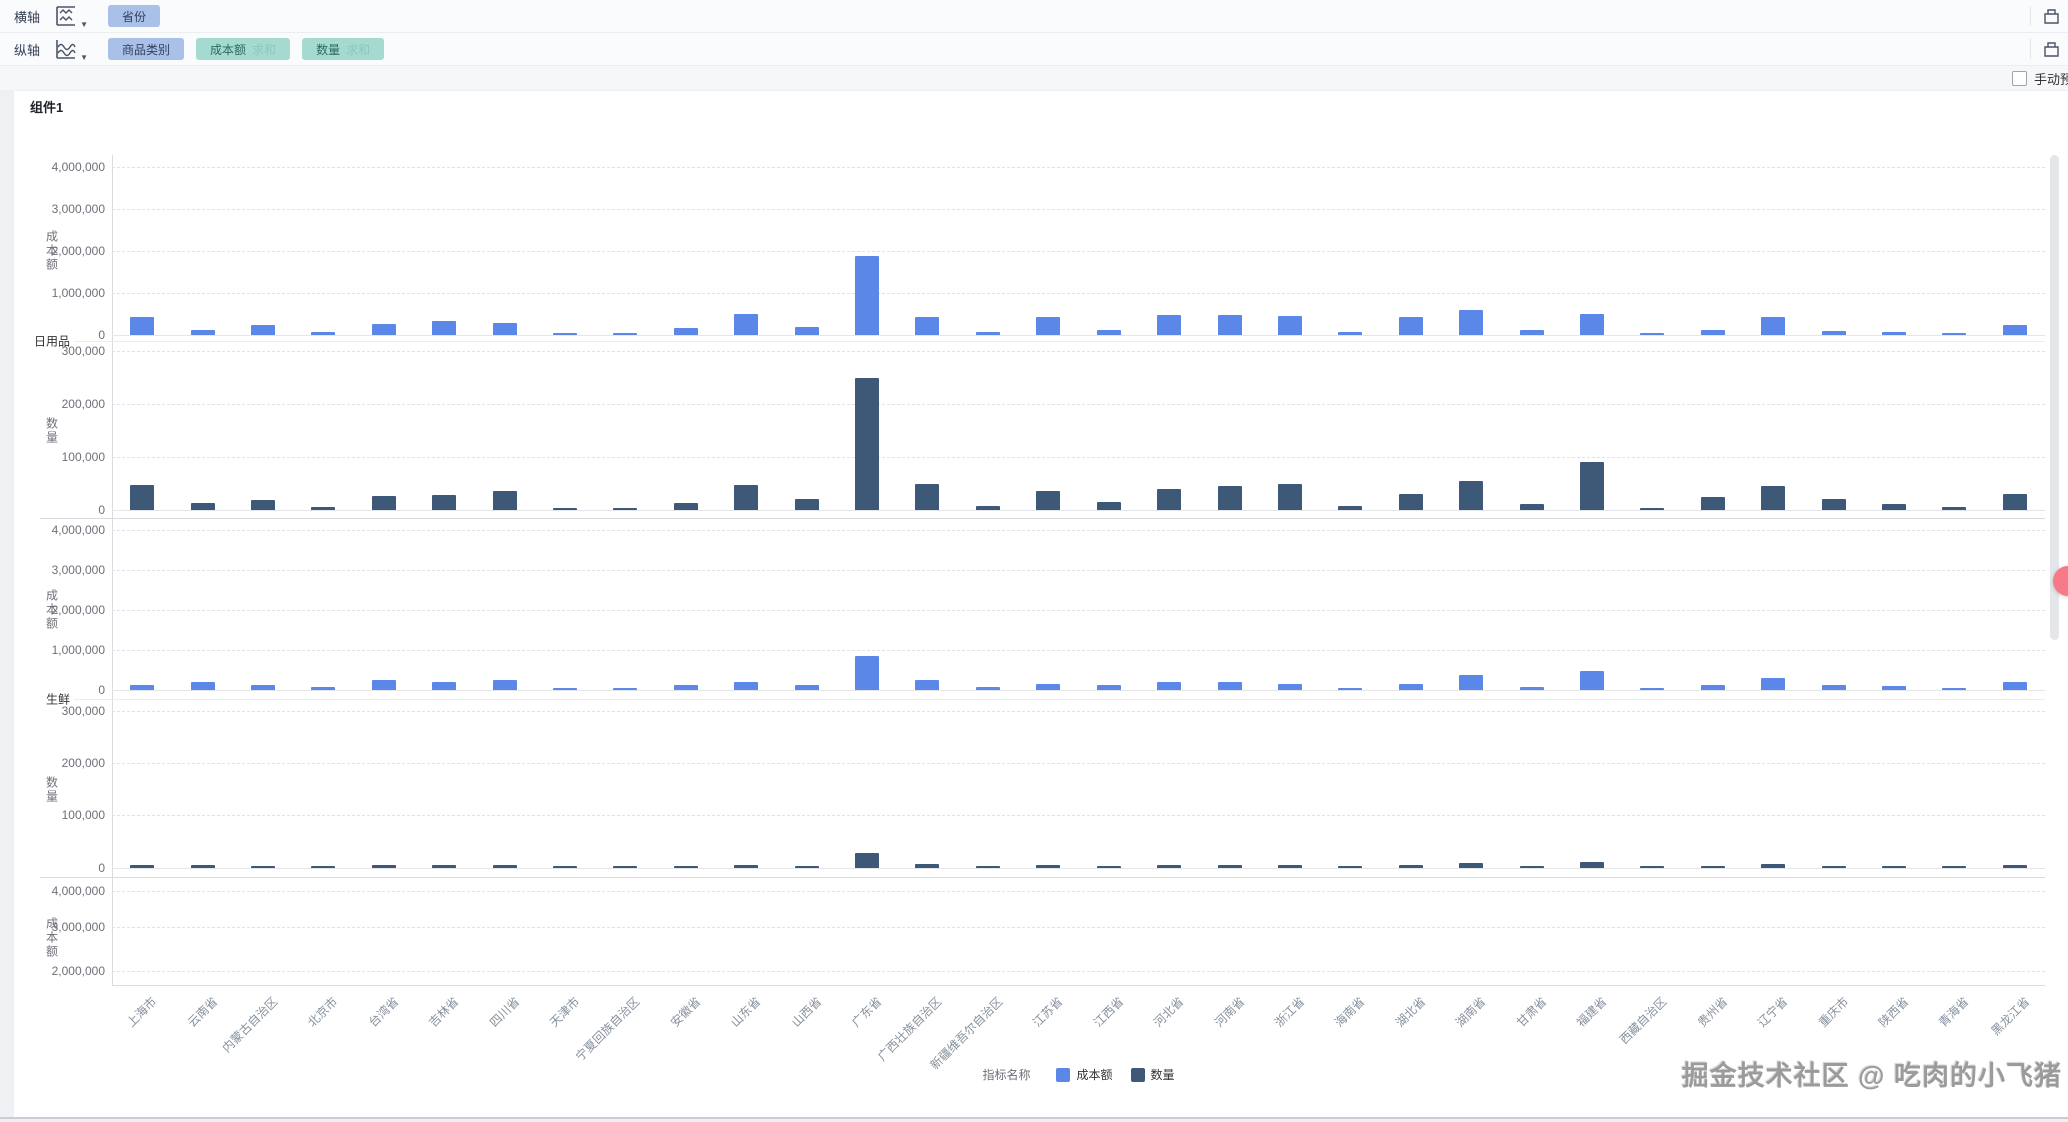  I want to click on horizontal-axis-chart-type-icon: ▼, so click(71, 17).